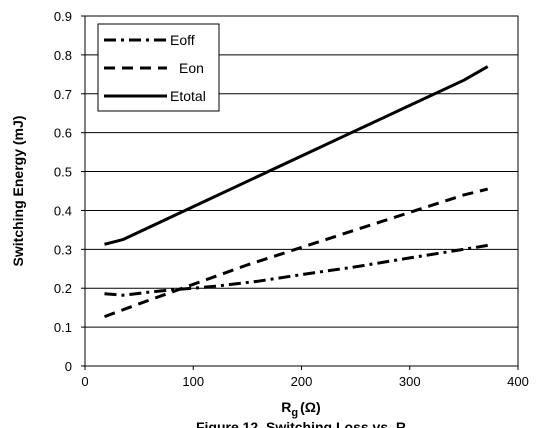 The height and width of the screenshot is (428, 543). Describe the element at coordinates (158, 67) in the screenshot. I see `legend: Eoff Eon Etotal` at that location.